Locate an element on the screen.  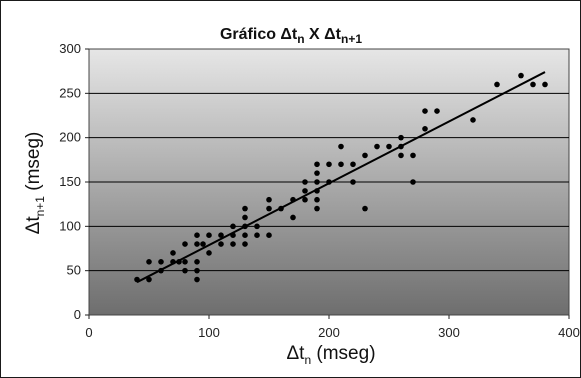
chart-title: Gráfico Δtn X Δtn+1 is located at coordinates (291, 36).